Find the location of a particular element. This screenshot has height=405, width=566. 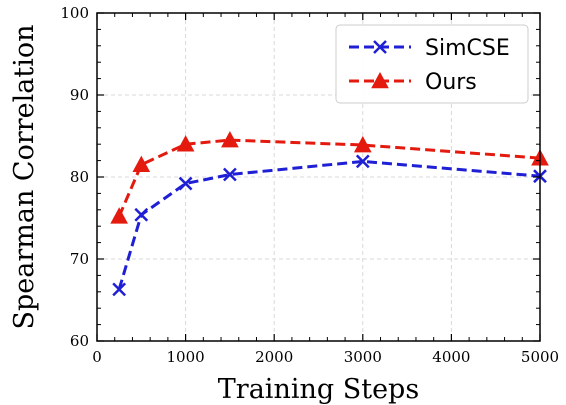

x-tick-label: 1000 is located at coordinates (186, 357).